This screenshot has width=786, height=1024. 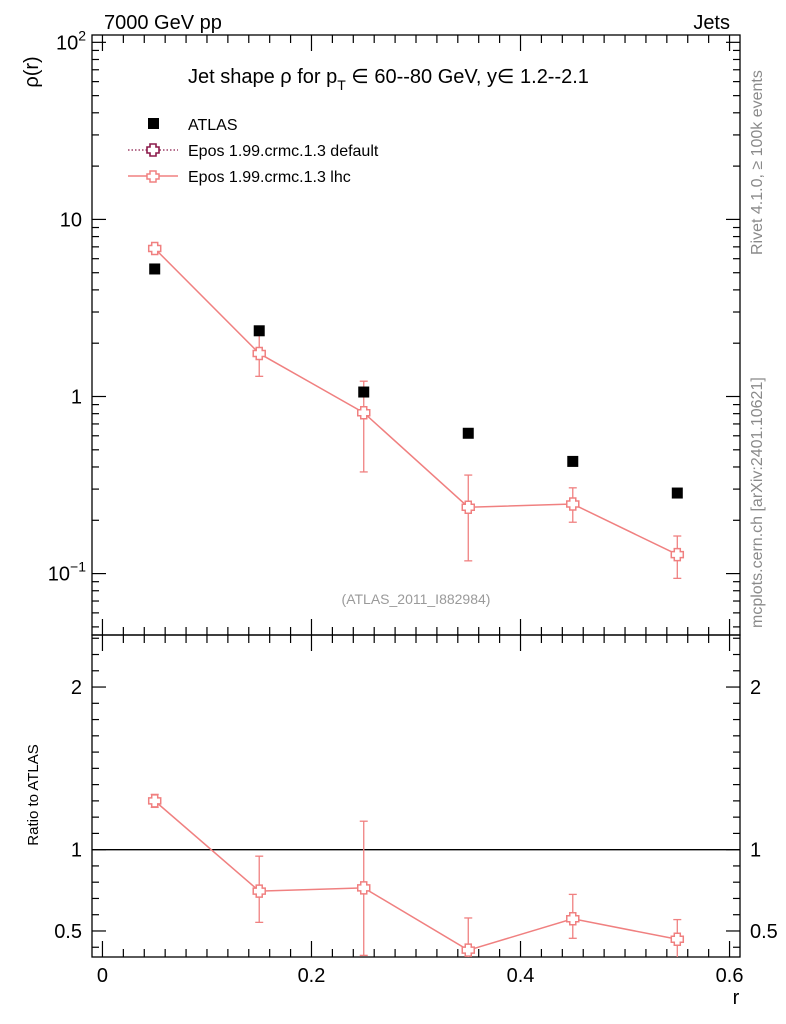 I want to click on rivet-label: Rivet 4.1.0, ≥ 100k events, so click(x=757, y=162).